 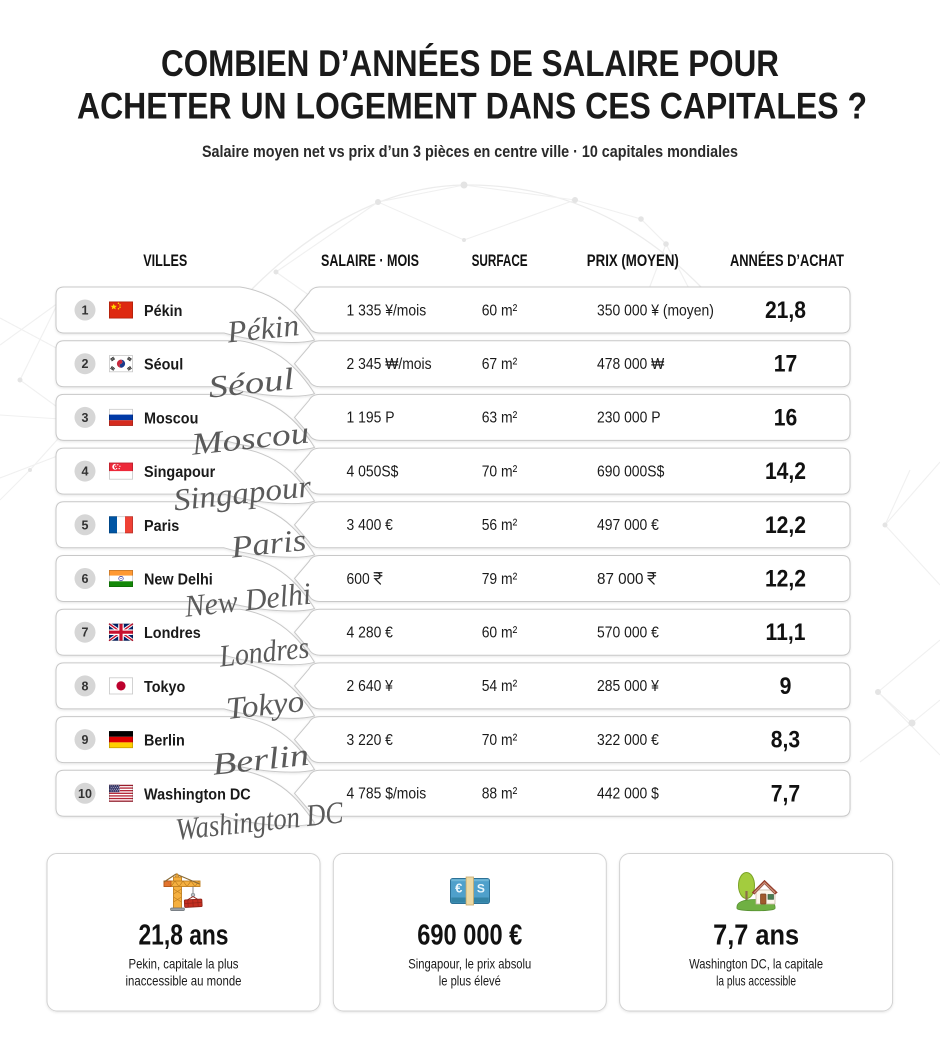 What do you see at coordinates (164, 741) in the screenshot?
I see `svg-text: Berlin` at bounding box center [164, 741].